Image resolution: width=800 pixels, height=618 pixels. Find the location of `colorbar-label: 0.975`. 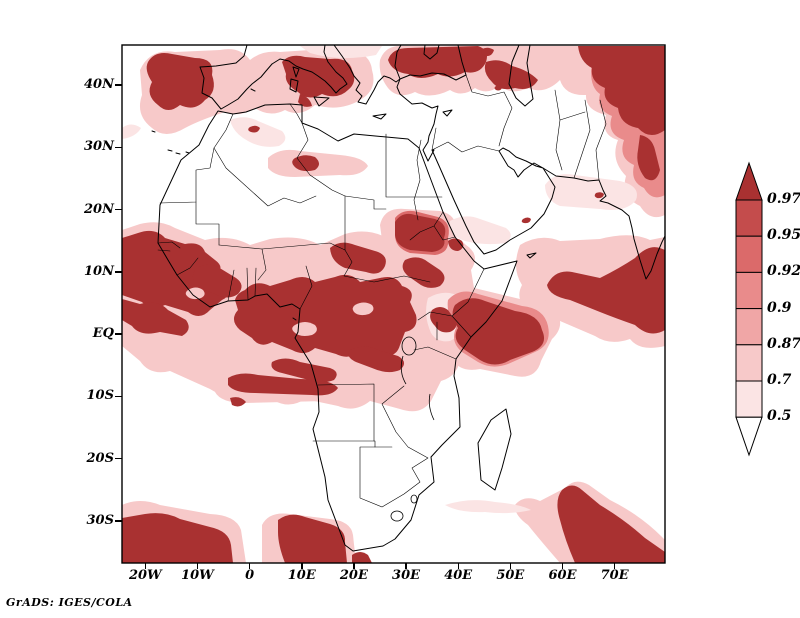

colorbar-label: 0.975 is located at coordinates (783, 199).